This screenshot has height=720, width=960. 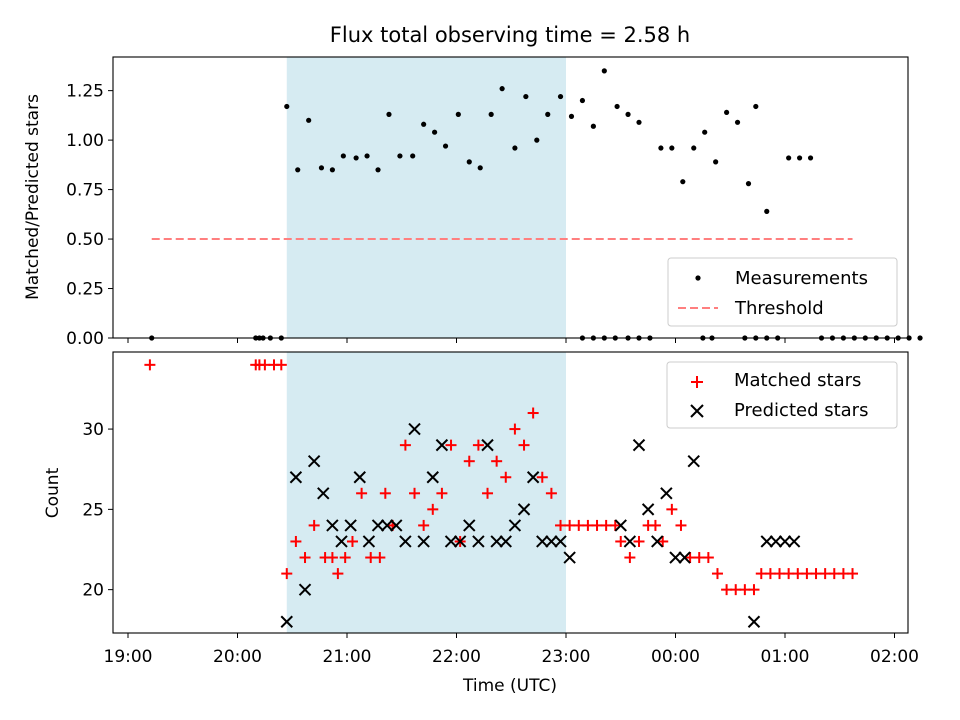 I want to click on top-y-axis-label: Matched/Predicted stars, so click(x=33, y=197).